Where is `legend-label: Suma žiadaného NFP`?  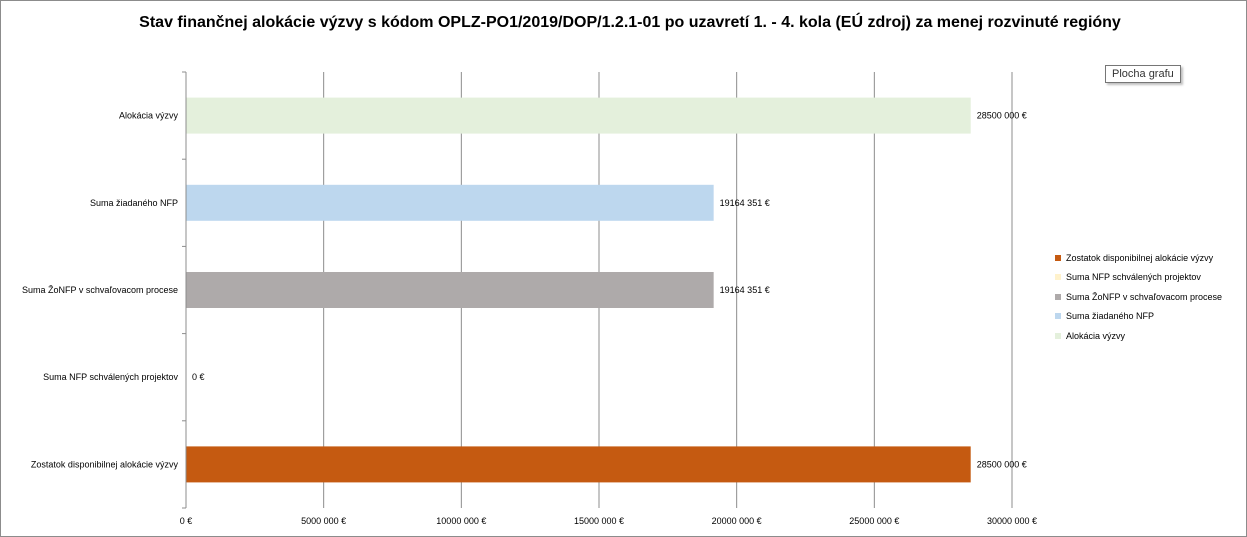
legend-label: Suma žiadaného NFP is located at coordinates (1110, 316).